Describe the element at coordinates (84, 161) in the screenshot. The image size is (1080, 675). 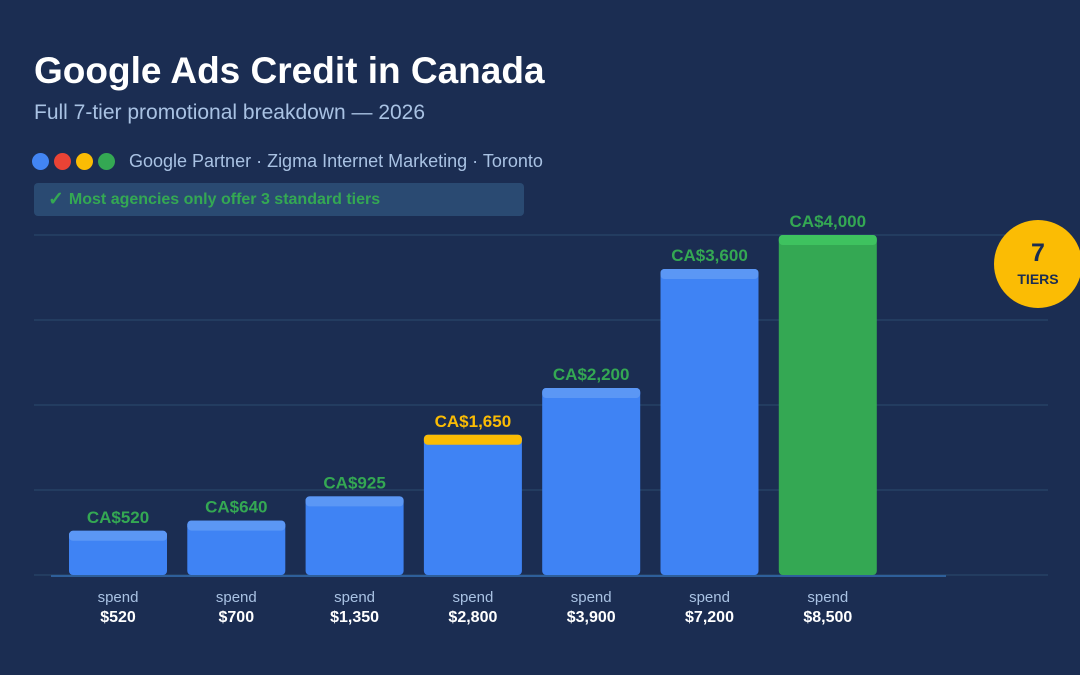
I see `brand-dot-yellow` at that location.